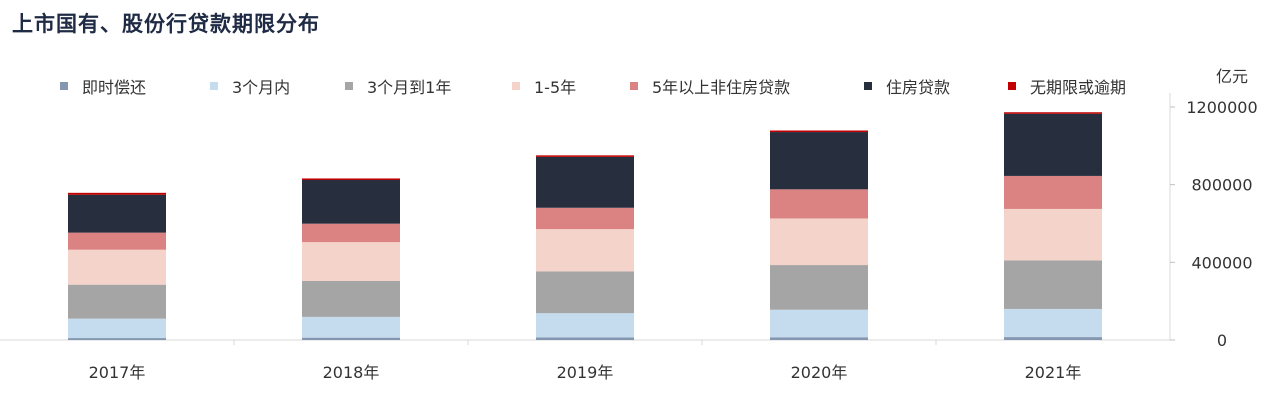 This screenshot has width=1277, height=400. I want to click on y-tick-label: 400000, so click(1221, 262).